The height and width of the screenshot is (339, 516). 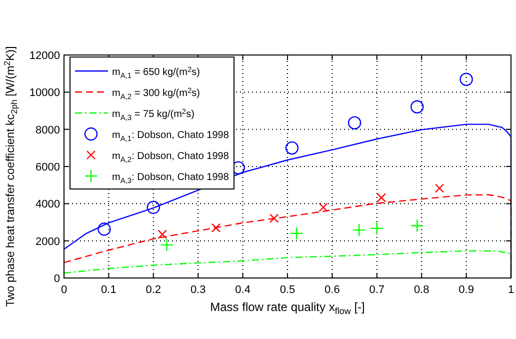 What do you see at coordinates (48, 204) in the screenshot?
I see `y-tick-label: 4000` at bounding box center [48, 204].